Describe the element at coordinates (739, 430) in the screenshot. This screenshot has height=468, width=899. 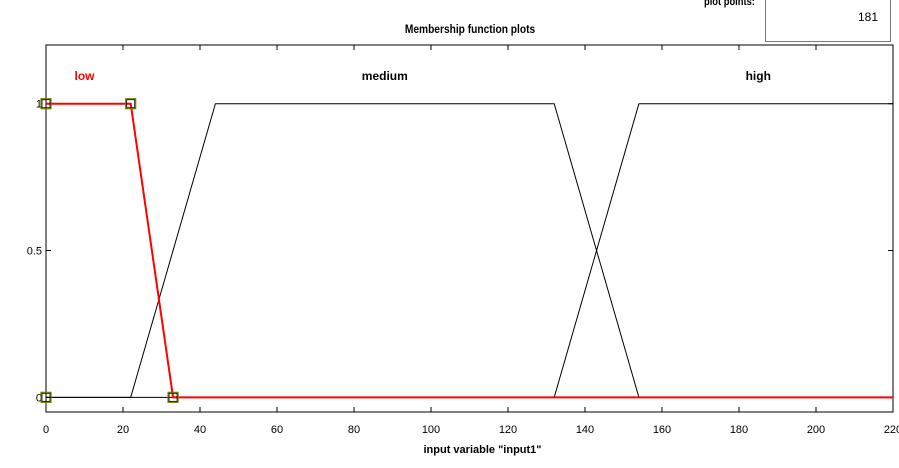
I see `x-tick-label: 180` at that location.